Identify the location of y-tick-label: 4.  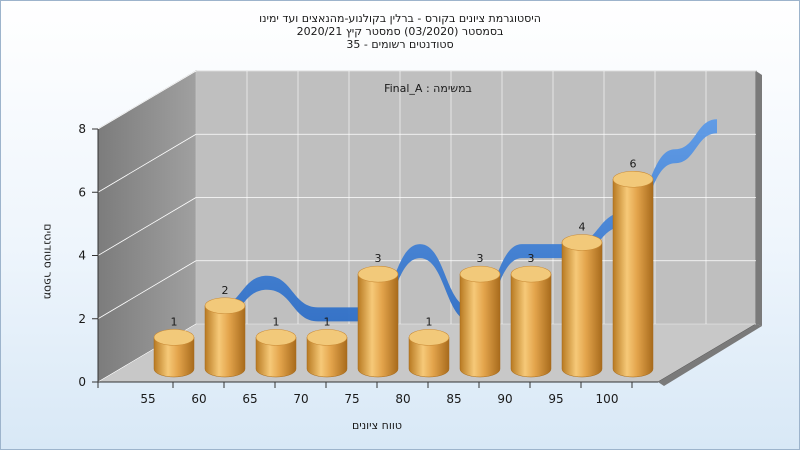
(82, 256).